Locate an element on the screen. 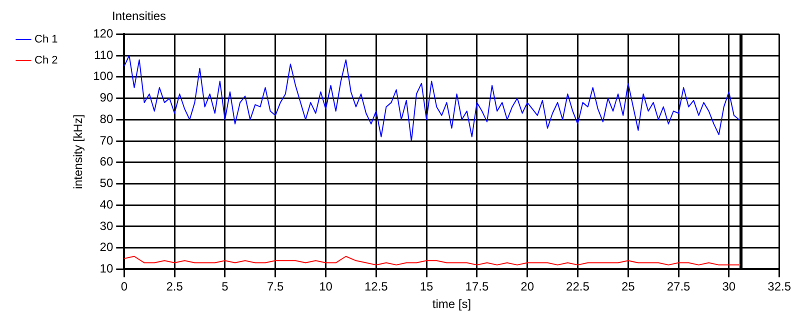  x-tick-label: 7.5 is located at coordinates (275, 287).